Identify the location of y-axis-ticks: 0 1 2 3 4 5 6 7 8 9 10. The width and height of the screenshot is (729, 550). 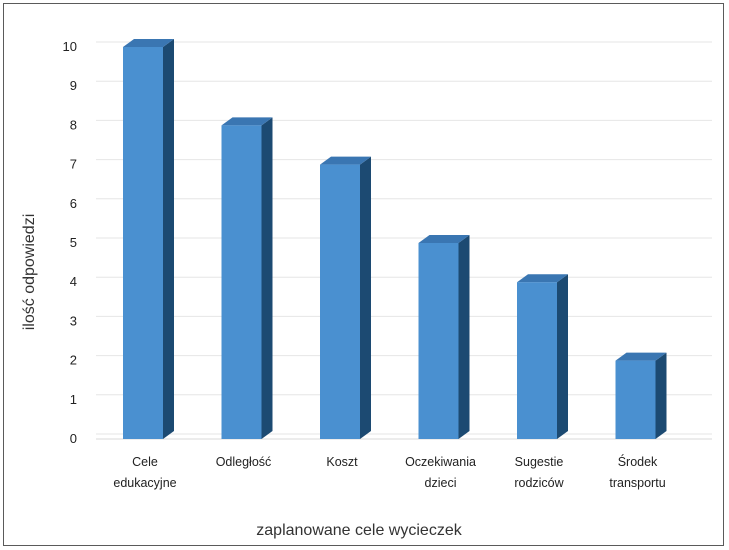
(70, 242).